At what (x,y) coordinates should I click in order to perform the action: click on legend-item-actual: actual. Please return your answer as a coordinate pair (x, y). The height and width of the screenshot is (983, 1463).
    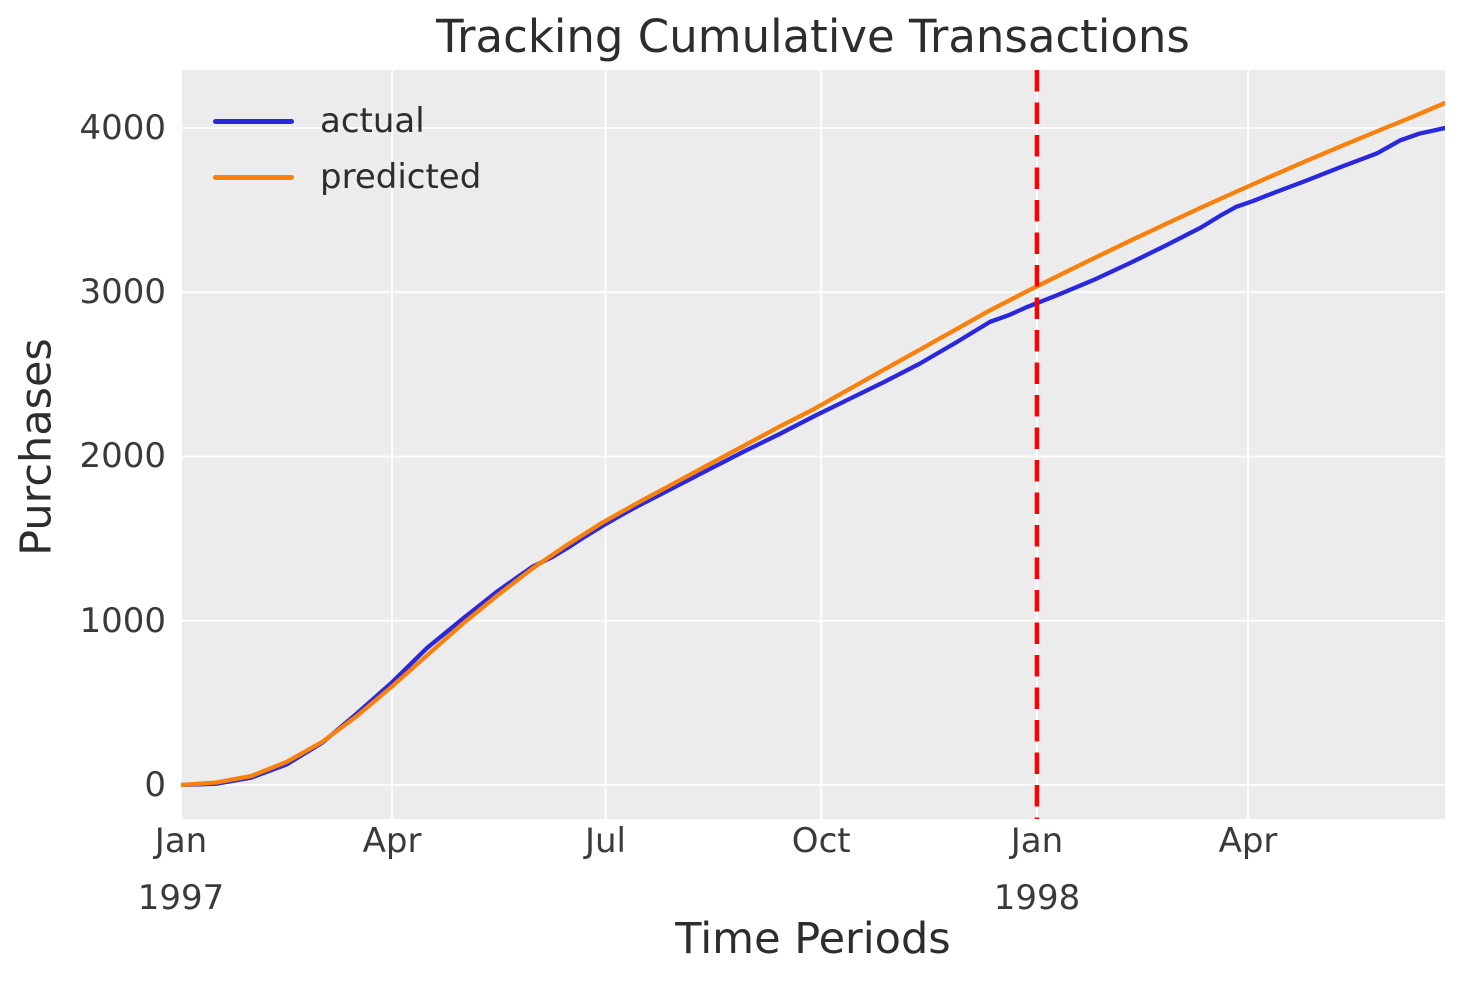
    Looking at the image, I should click on (347, 121).